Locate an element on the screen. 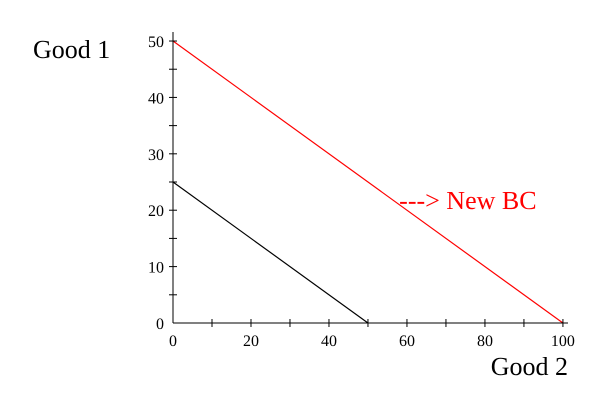  x-tick-label: 100 is located at coordinates (562, 341).